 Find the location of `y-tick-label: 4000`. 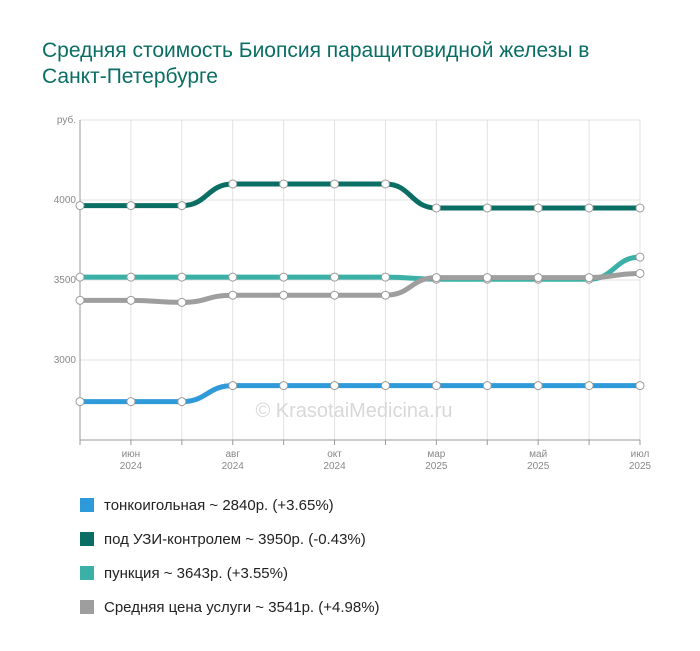

y-tick-label: 4000 is located at coordinates (65, 200).